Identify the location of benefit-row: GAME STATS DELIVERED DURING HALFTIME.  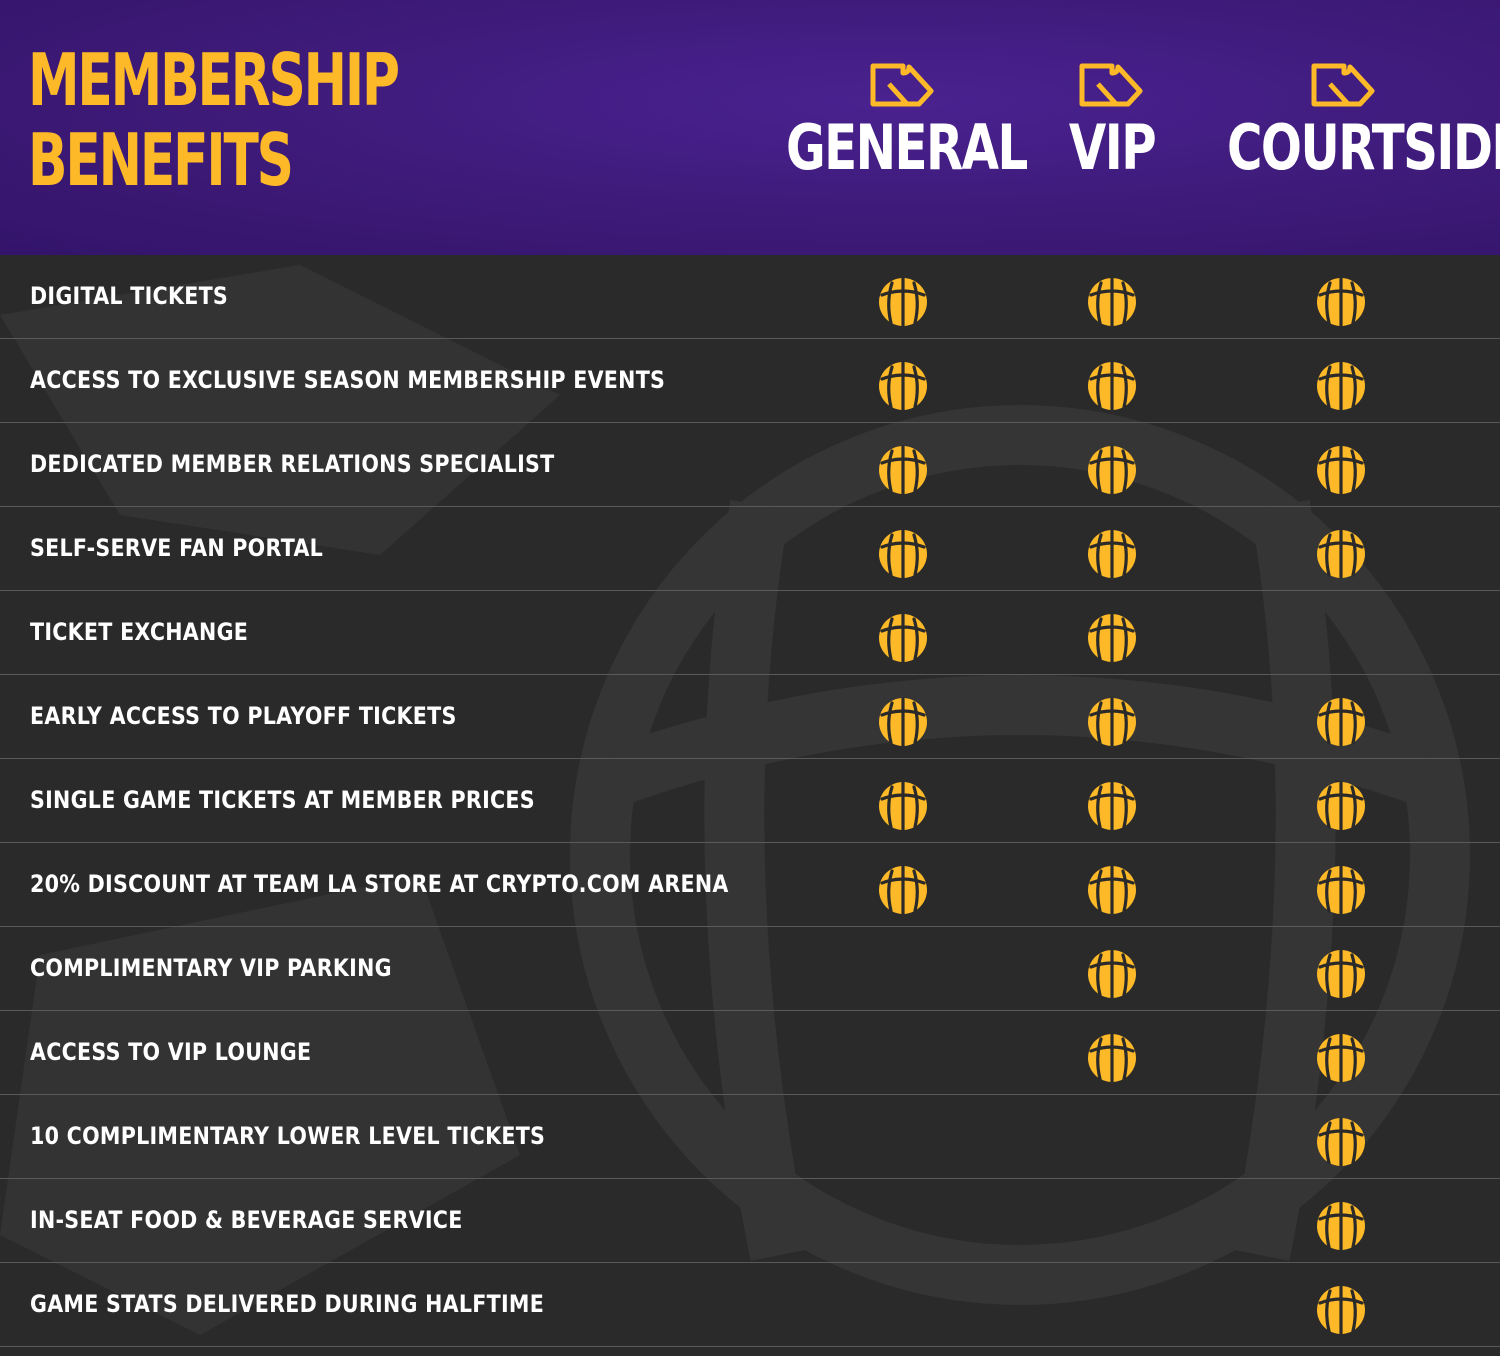
(750, 1305).